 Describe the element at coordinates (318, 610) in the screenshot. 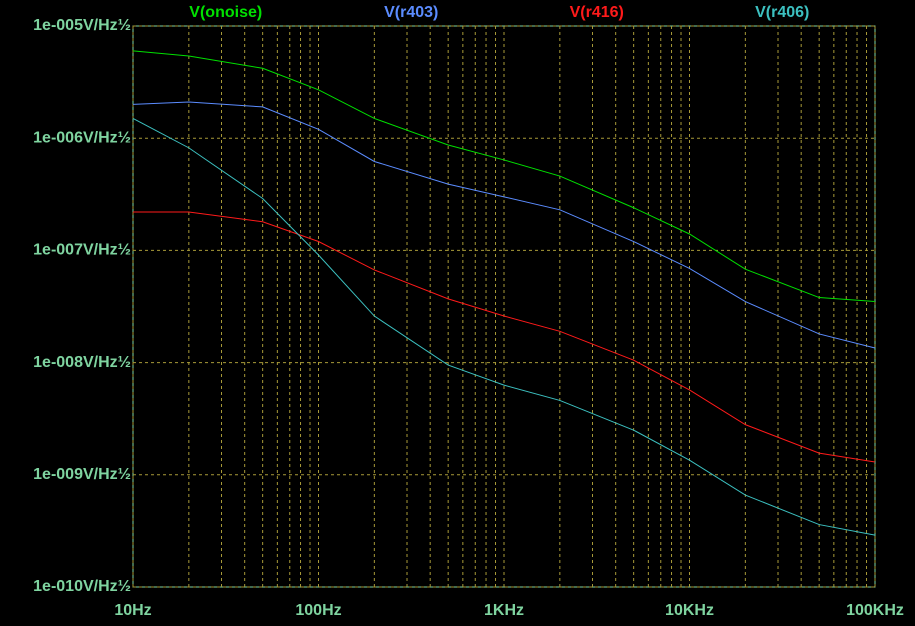

I see `x-tick-label: 100Hz` at that location.